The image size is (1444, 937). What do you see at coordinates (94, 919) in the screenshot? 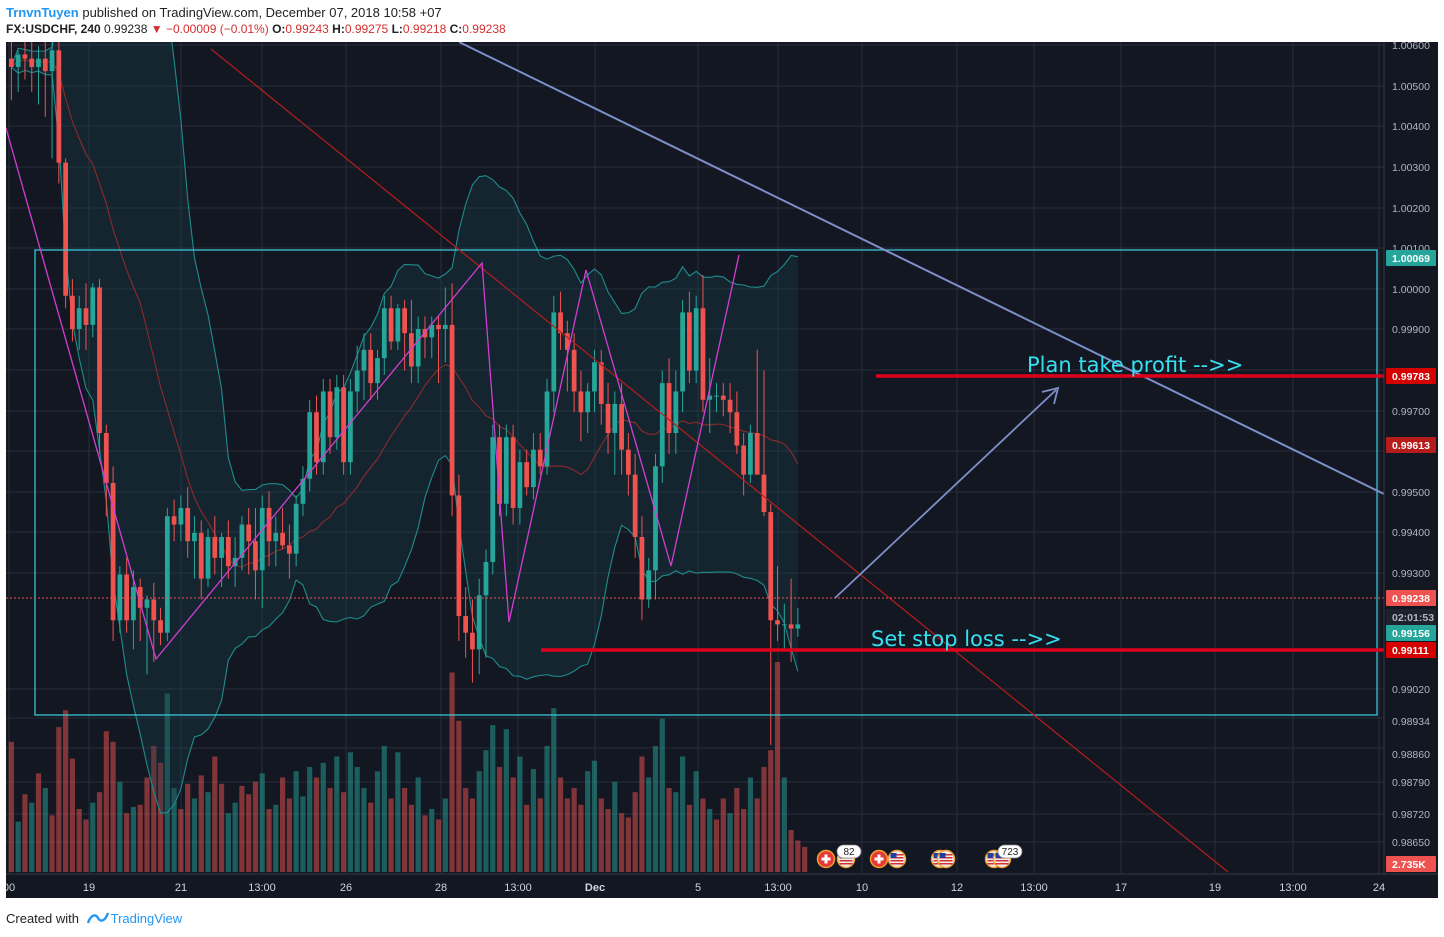
I see `footer: Created with TradingView` at bounding box center [94, 919].